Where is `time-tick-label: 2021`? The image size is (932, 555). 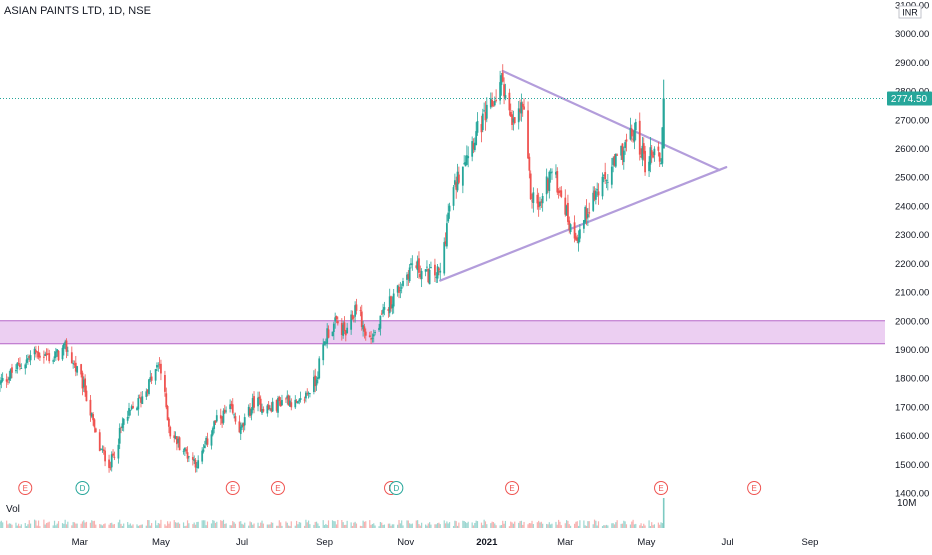 time-tick-label: 2021 is located at coordinates (487, 542).